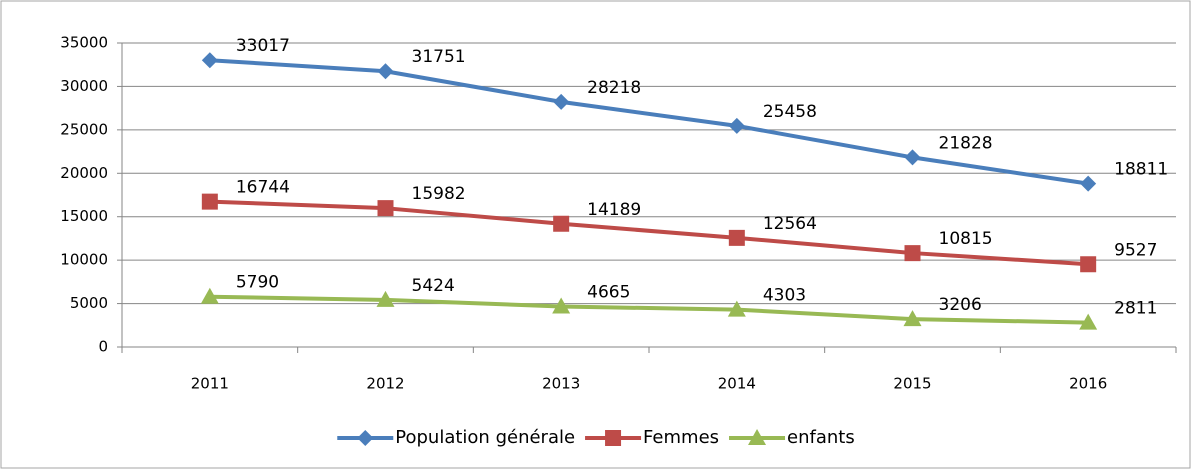  What do you see at coordinates (608, 292) in the screenshot?
I see `data-label: 4665` at bounding box center [608, 292].